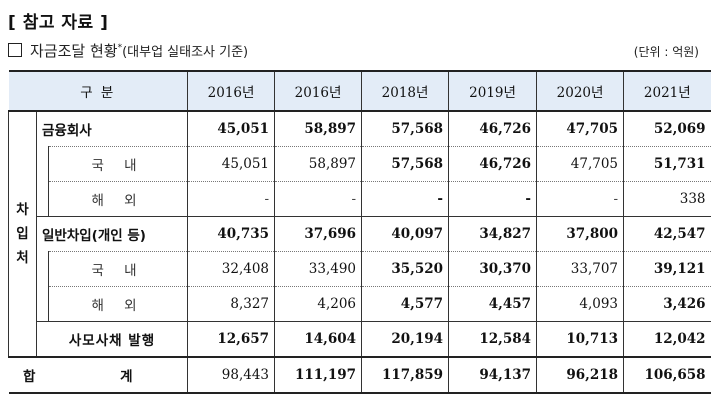 This screenshot has width=719, height=415. I want to click on total-value: 96,218, so click(580, 375).